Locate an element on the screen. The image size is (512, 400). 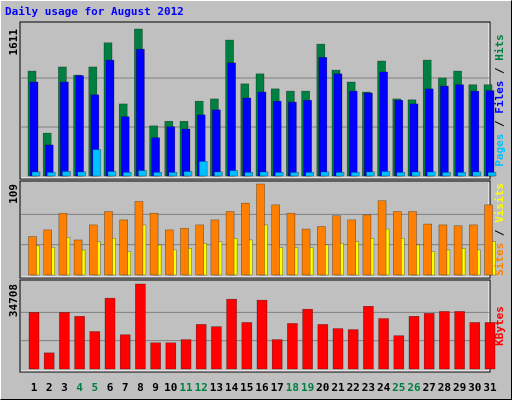
legend: Sites / Visits is located at coordinates (499, 229).